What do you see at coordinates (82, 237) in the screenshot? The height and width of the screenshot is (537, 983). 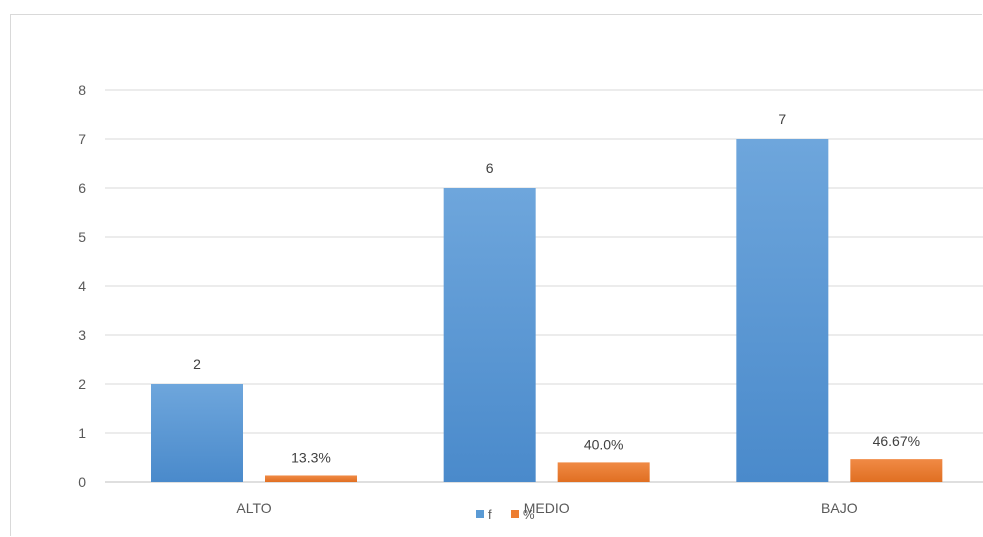 I see `y-tick-label: 5` at bounding box center [82, 237].